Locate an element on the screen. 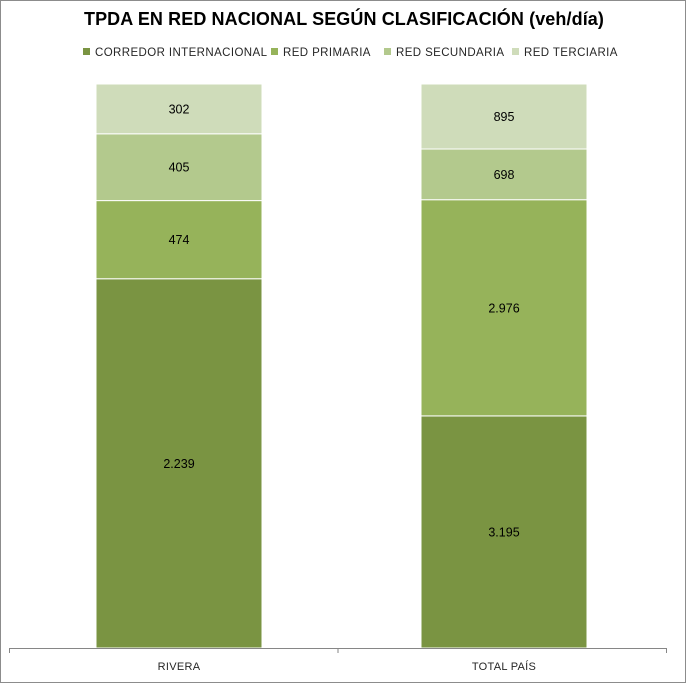 This screenshot has width=686, height=684. legend-item-red-primaria: RED PRIMARIA is located at coordinates (321, 53).